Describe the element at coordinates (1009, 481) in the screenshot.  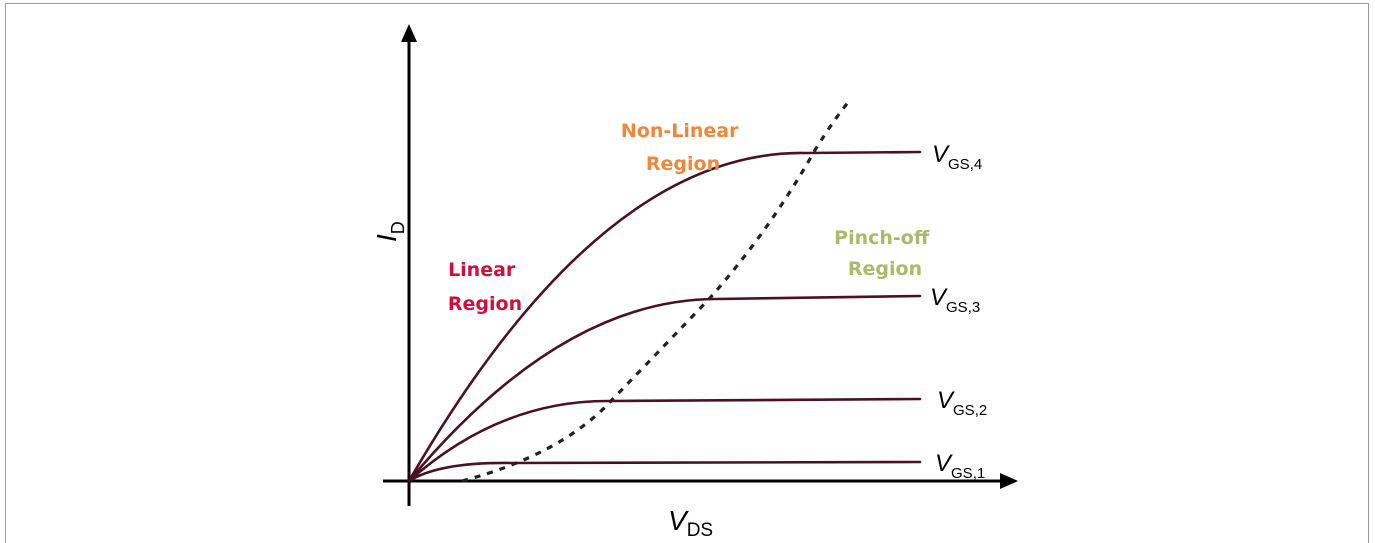
I see `x-axis-arrowhead` at that location.